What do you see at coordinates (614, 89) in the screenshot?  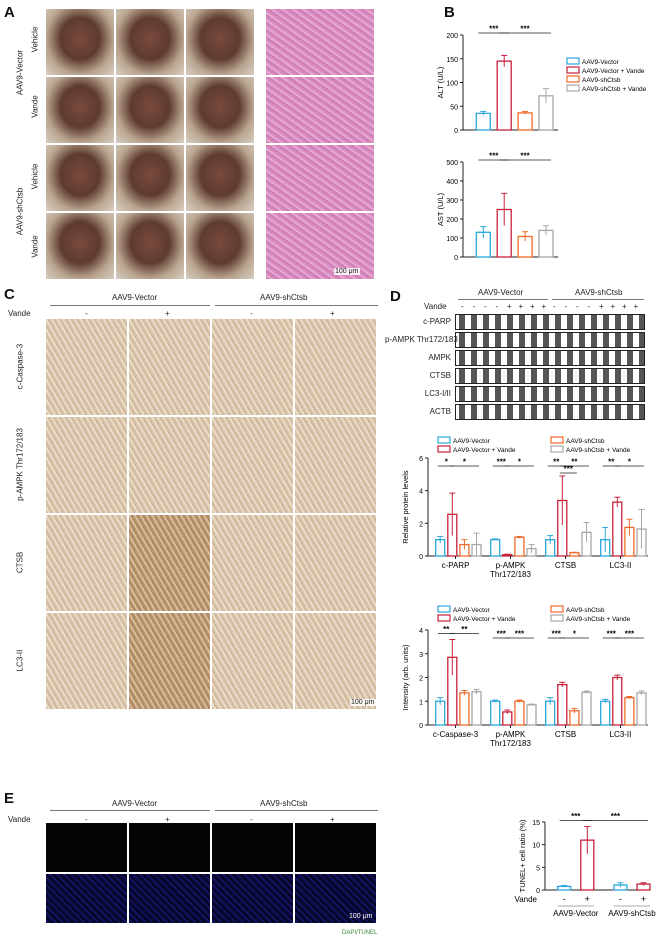 I see `legend-label: AAV9-shCtsb + Vande` at bounding box center [614, 89].